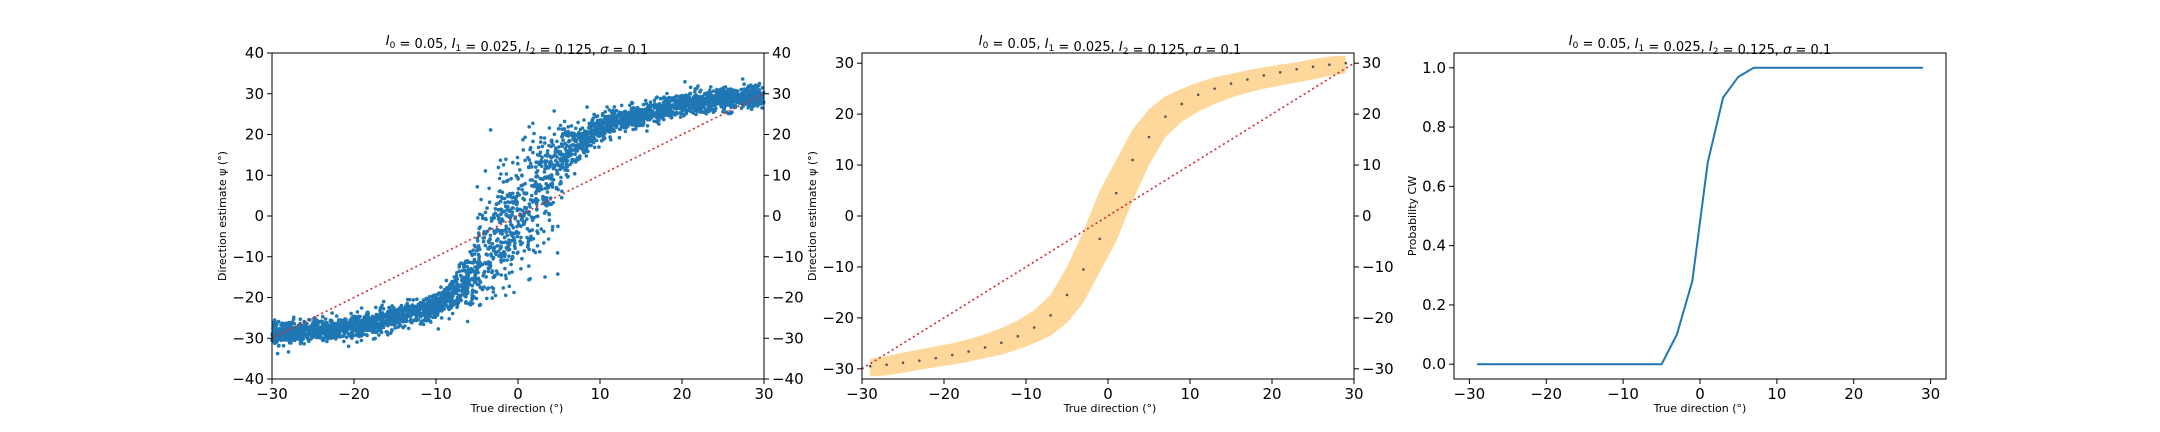 This screenshot has width=2160, height=432. Describe the element at coordinates (1434, 68) in the screenshot. I see `y-tick-label: 1.0` at that location.